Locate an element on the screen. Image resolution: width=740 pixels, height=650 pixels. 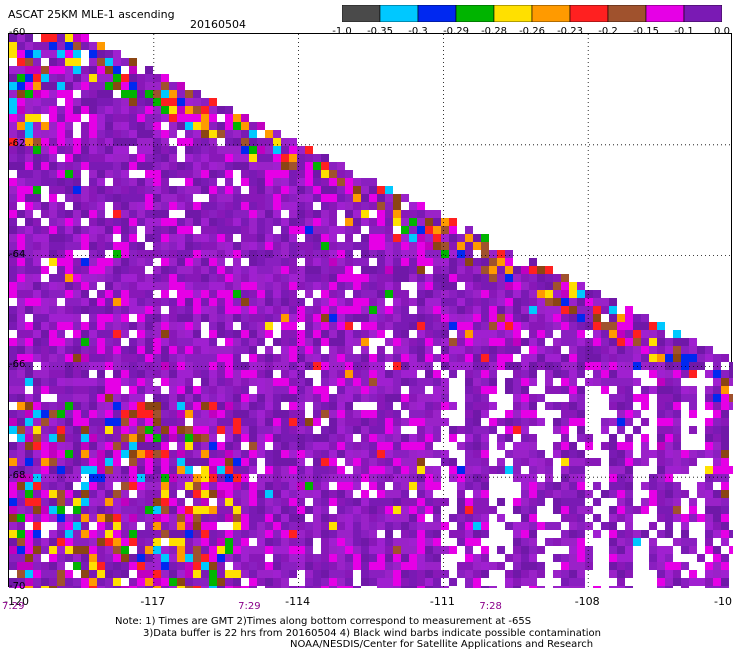
colorbar-segment is located at coordinates (665, 13).